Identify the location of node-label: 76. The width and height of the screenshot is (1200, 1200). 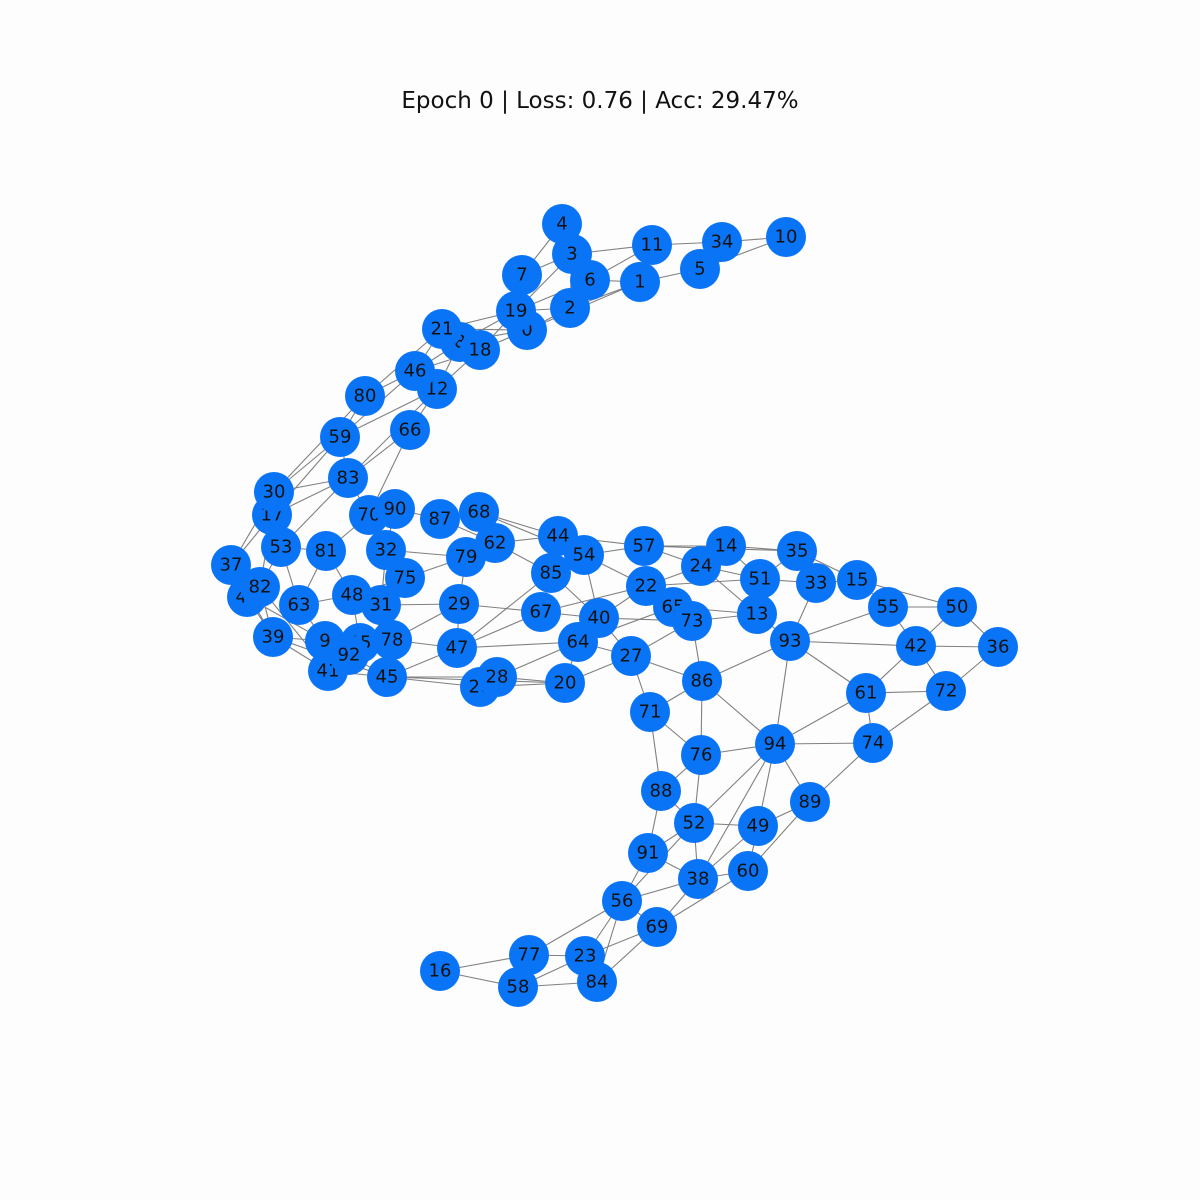
(701, 755).